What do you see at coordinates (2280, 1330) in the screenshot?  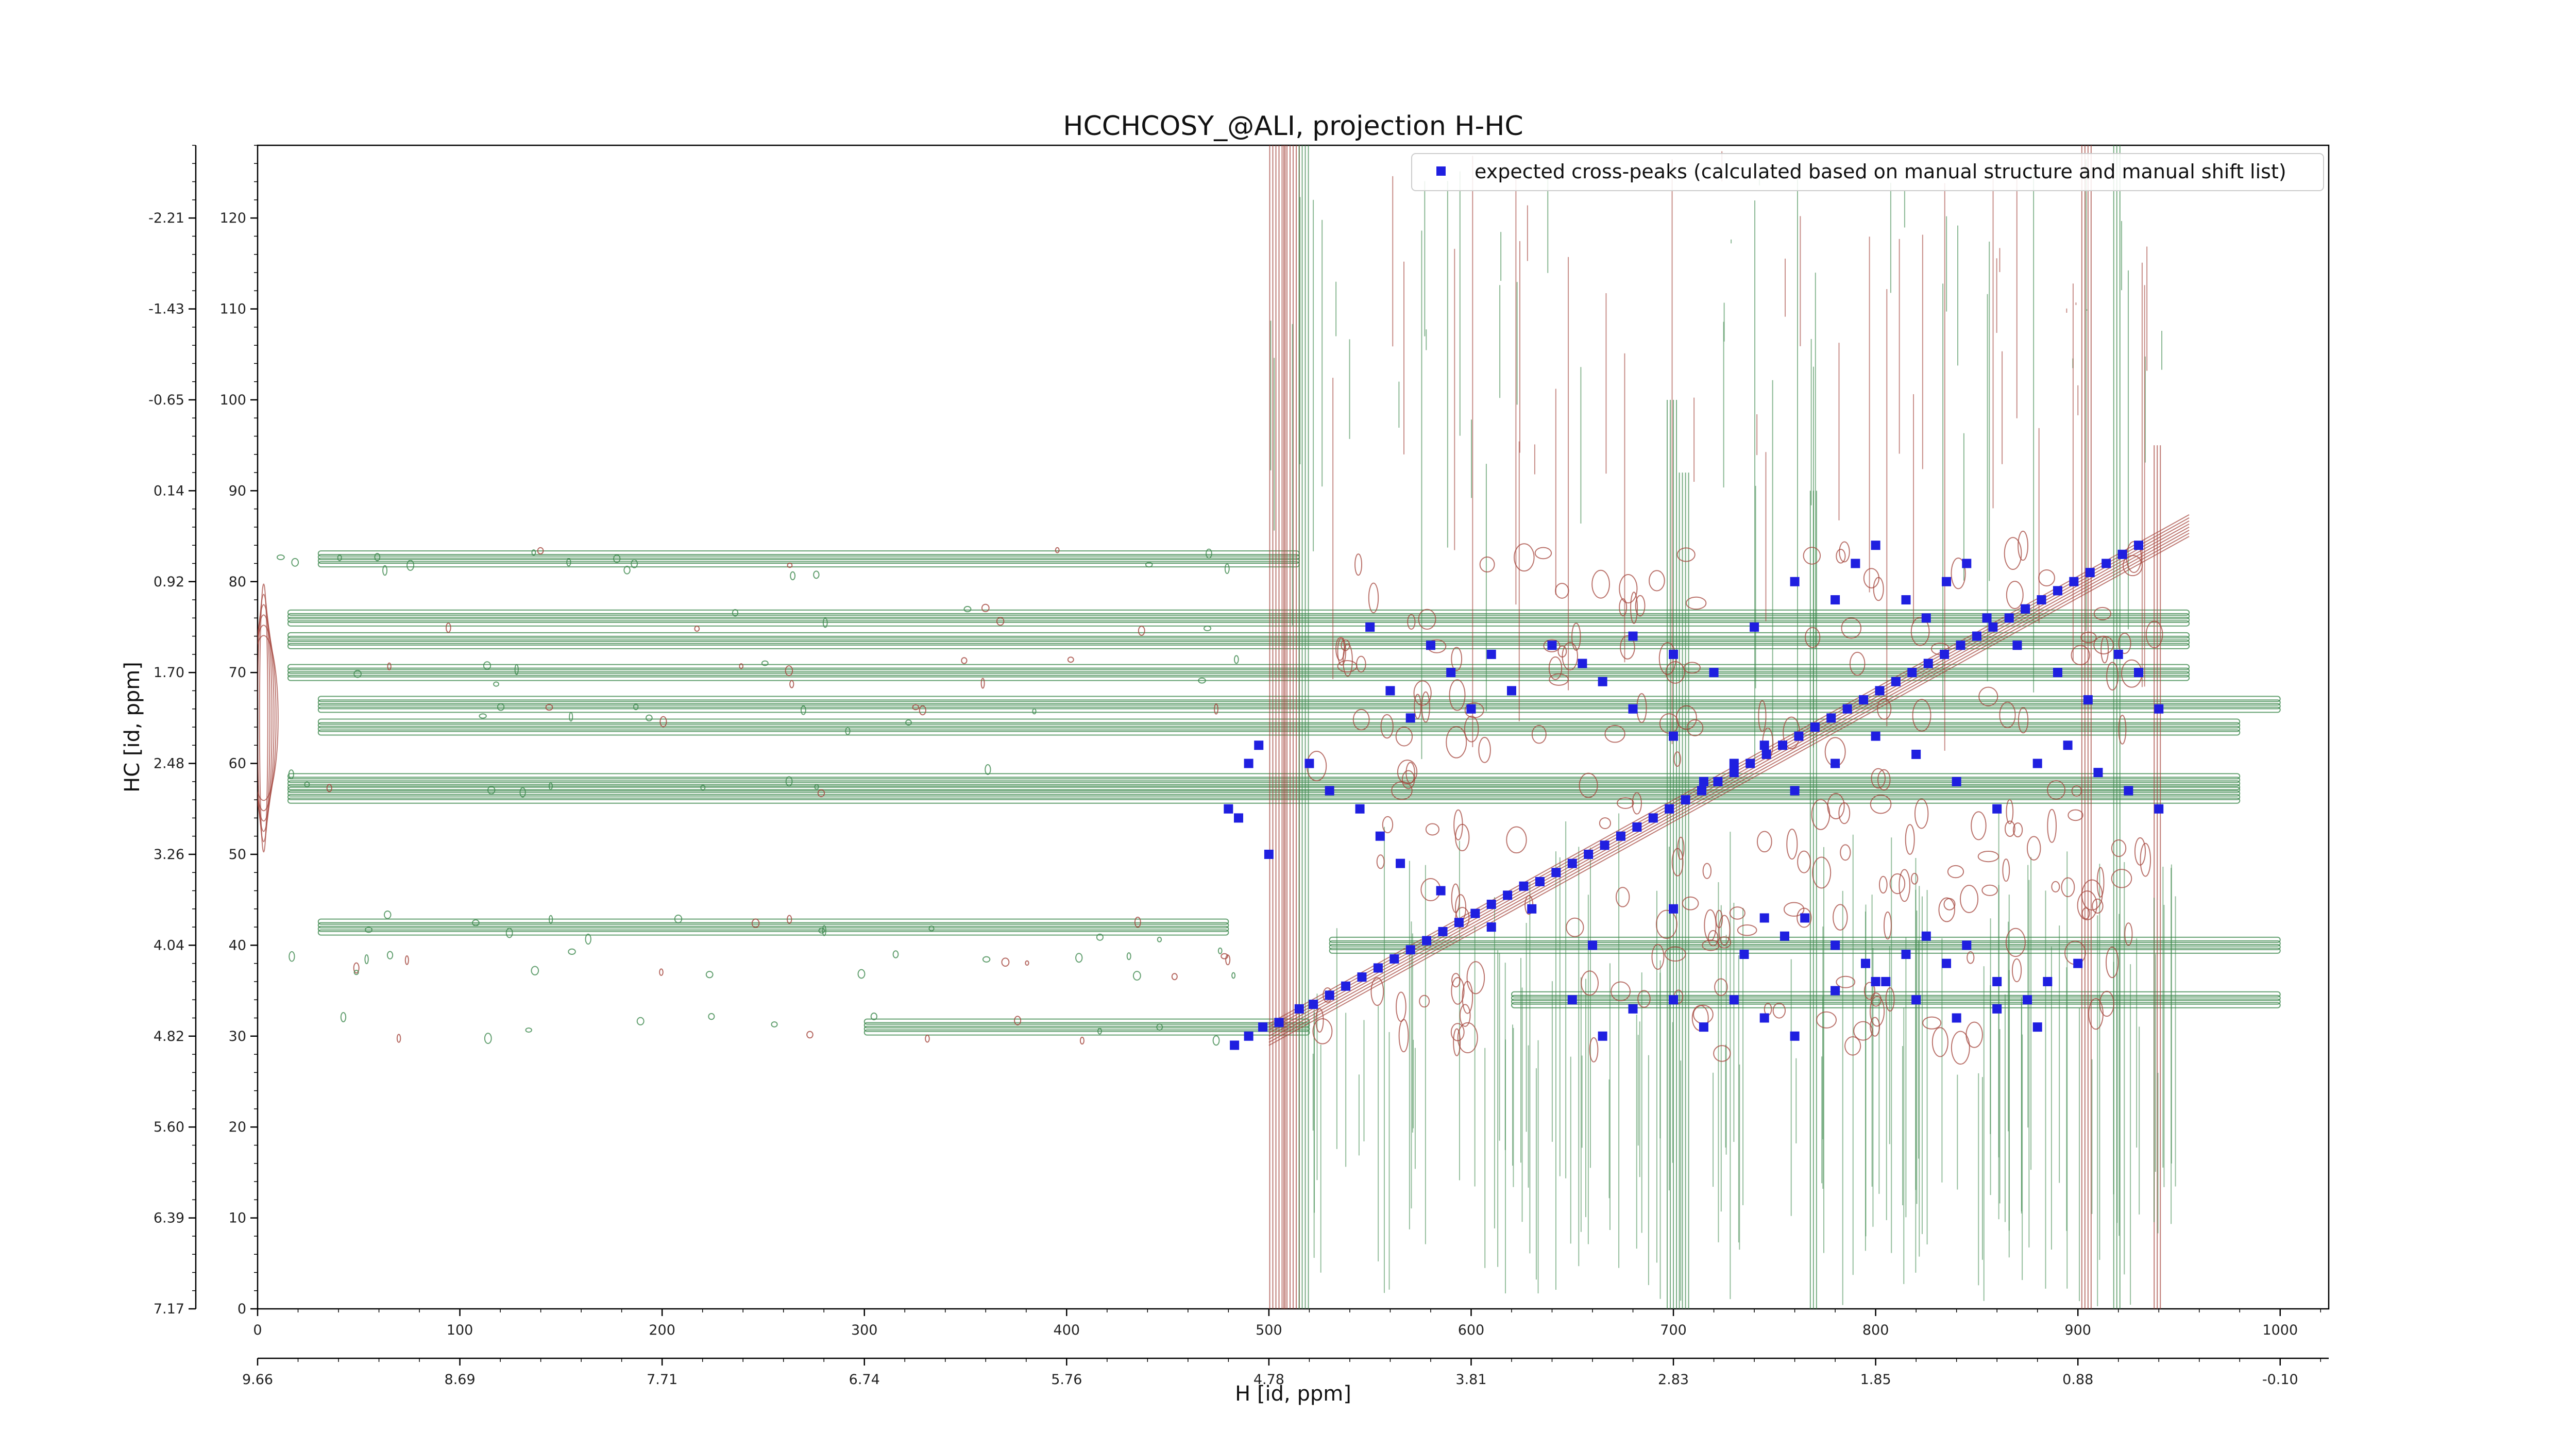 I see `x-tick-label-10: 1000` at bounding box center [2280, 1330].